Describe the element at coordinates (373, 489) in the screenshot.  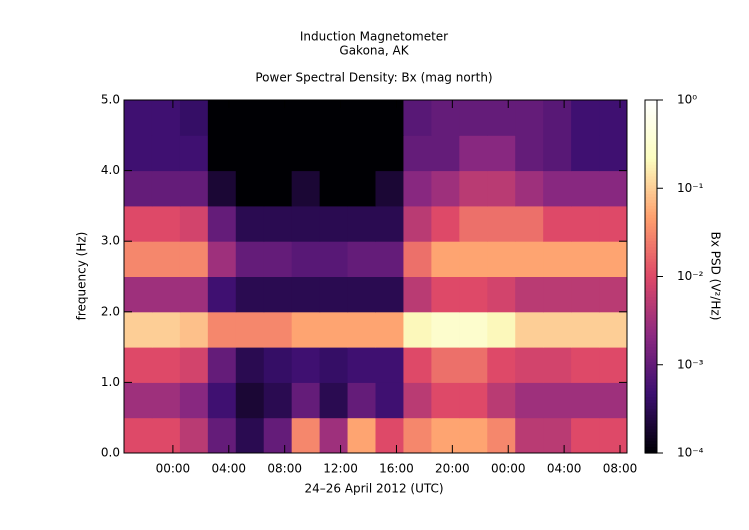
I see `x-axis-label: 24–26 April 2012 (UTC)` at that location.